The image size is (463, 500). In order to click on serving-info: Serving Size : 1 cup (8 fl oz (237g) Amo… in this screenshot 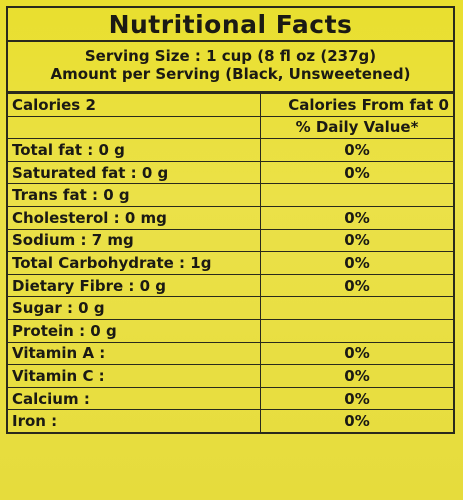, I will do `click(230, 66)`.